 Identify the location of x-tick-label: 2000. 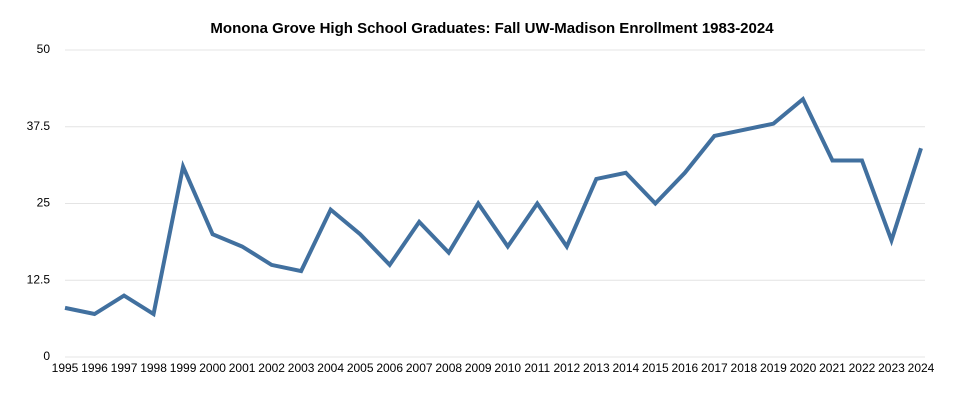
(212, 368).